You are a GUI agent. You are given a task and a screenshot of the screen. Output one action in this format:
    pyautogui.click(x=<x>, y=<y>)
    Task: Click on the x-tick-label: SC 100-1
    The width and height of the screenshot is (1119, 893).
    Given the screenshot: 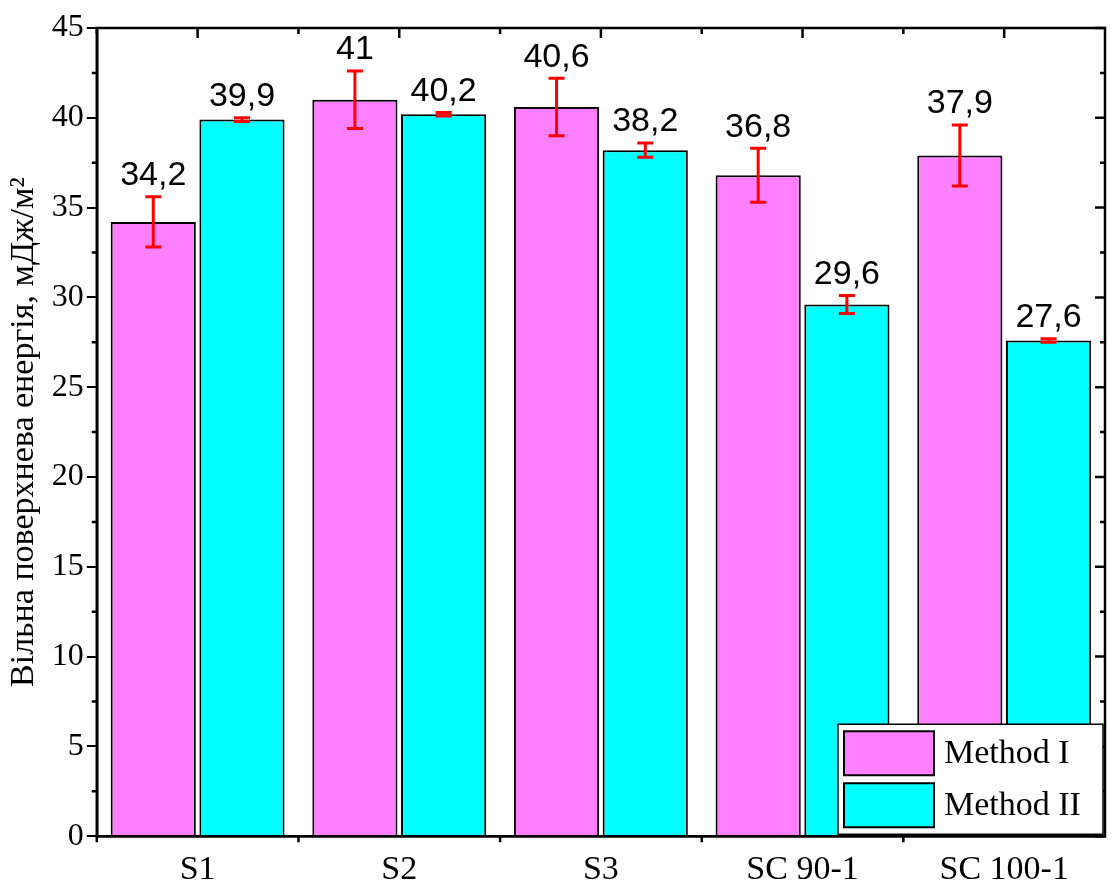 What is the action you would take?
    pyautogui.click(x=1004, y=867)
    